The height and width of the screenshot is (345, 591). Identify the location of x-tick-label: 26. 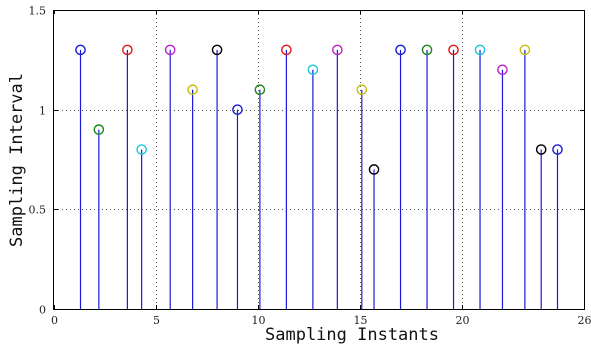
(584, 320).